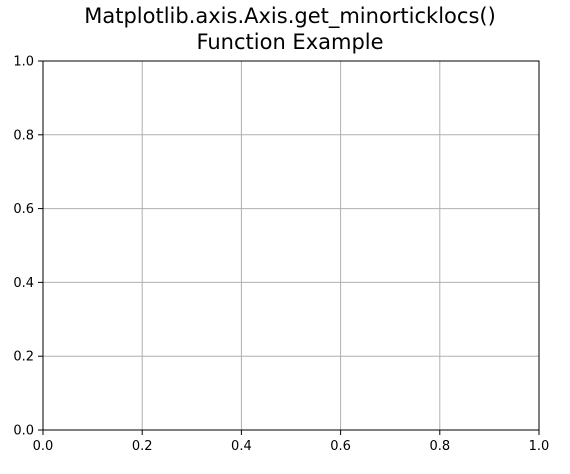 This screenshot has width=570, height=474. What do you see at coordinates (142, 446) in the screenshot?
I see `x-tick-label: 0.2` at bounding box center [142, 446].